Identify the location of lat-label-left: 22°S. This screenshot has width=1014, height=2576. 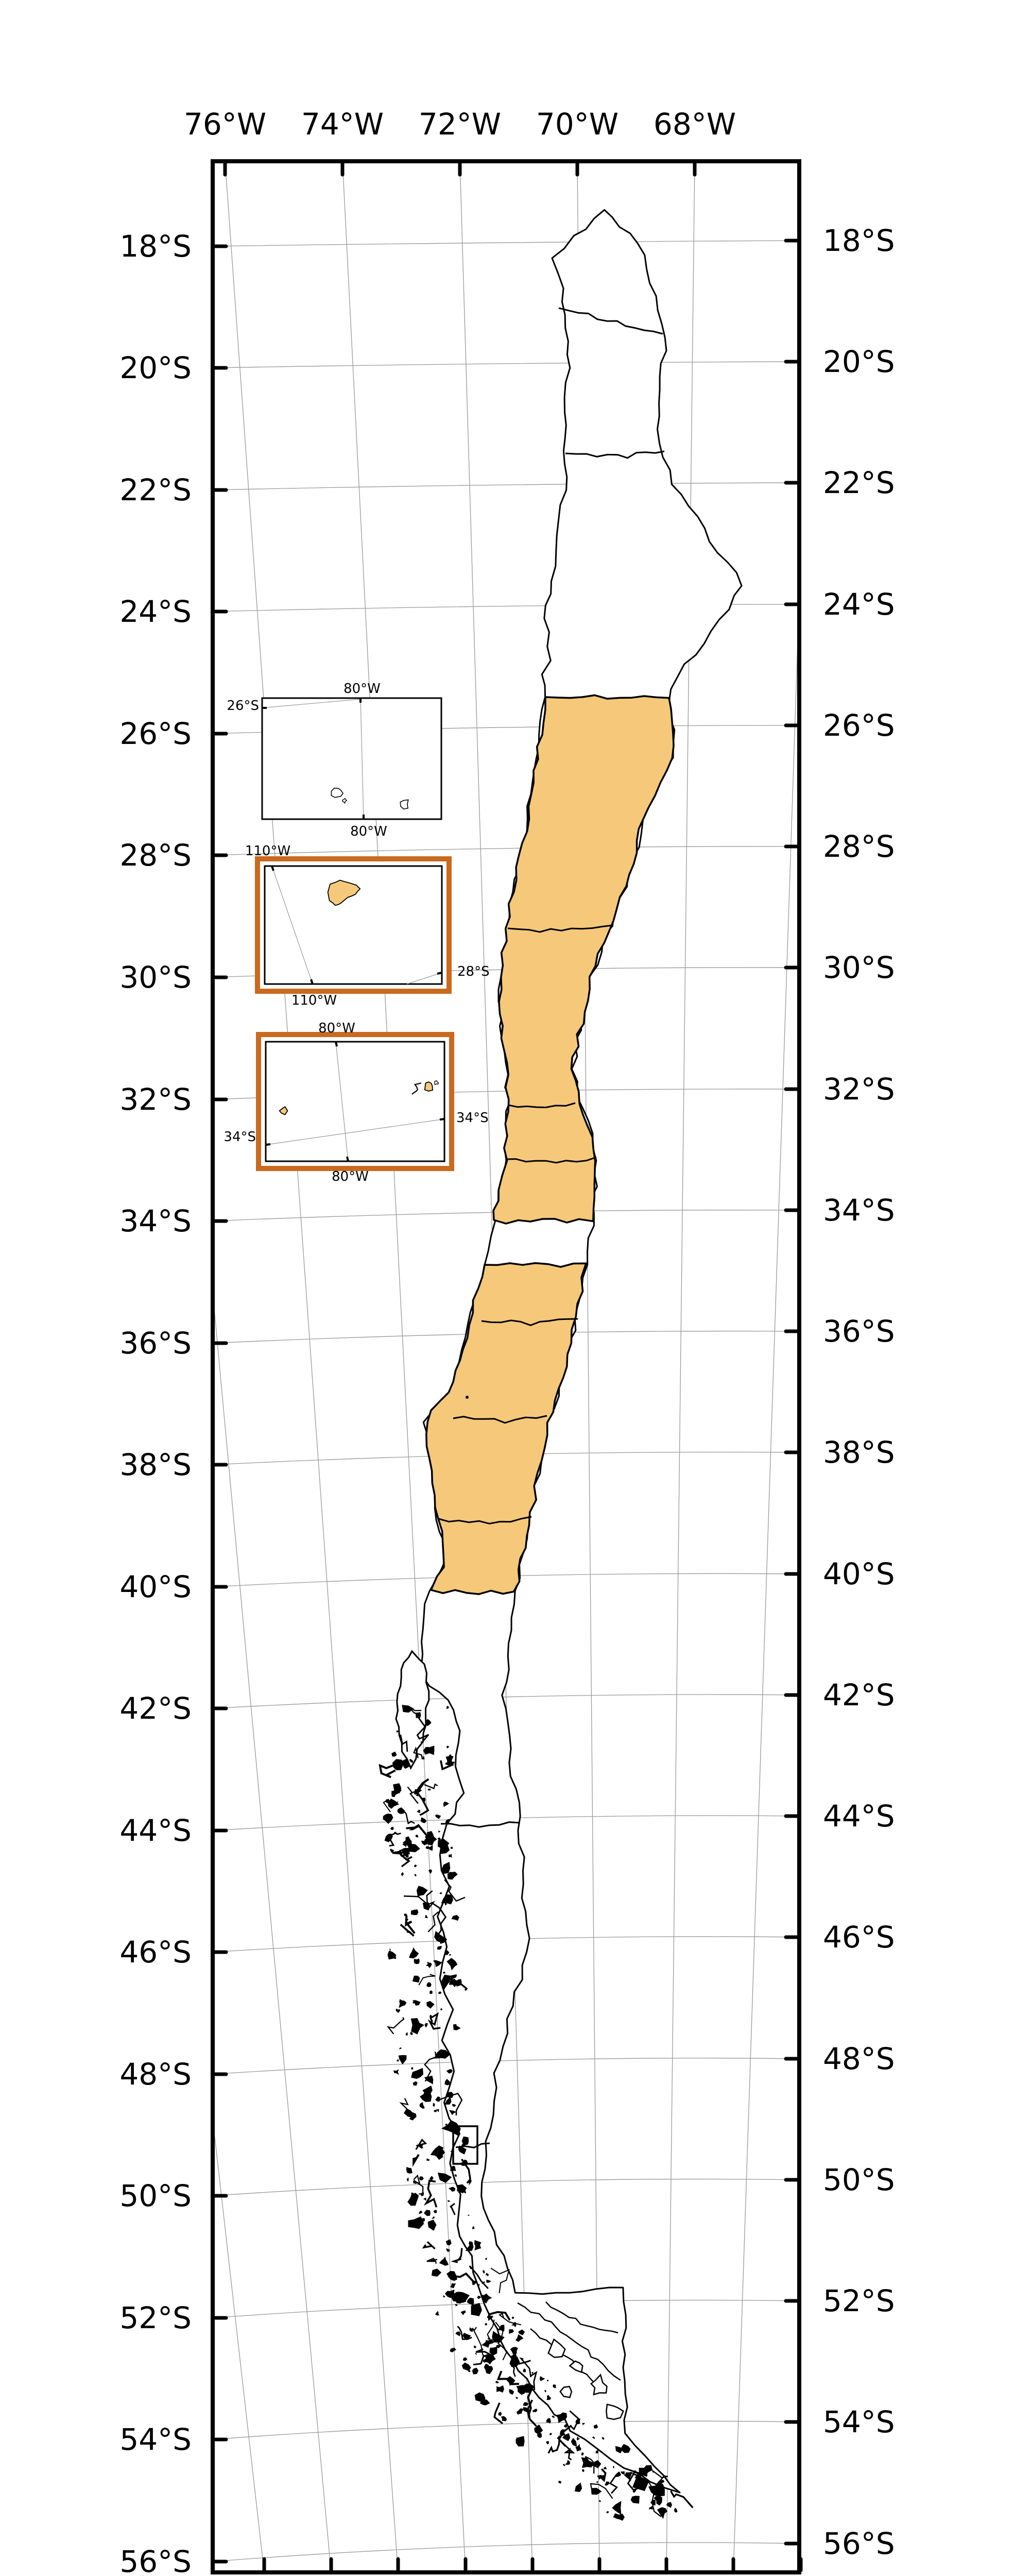
(155, 489).